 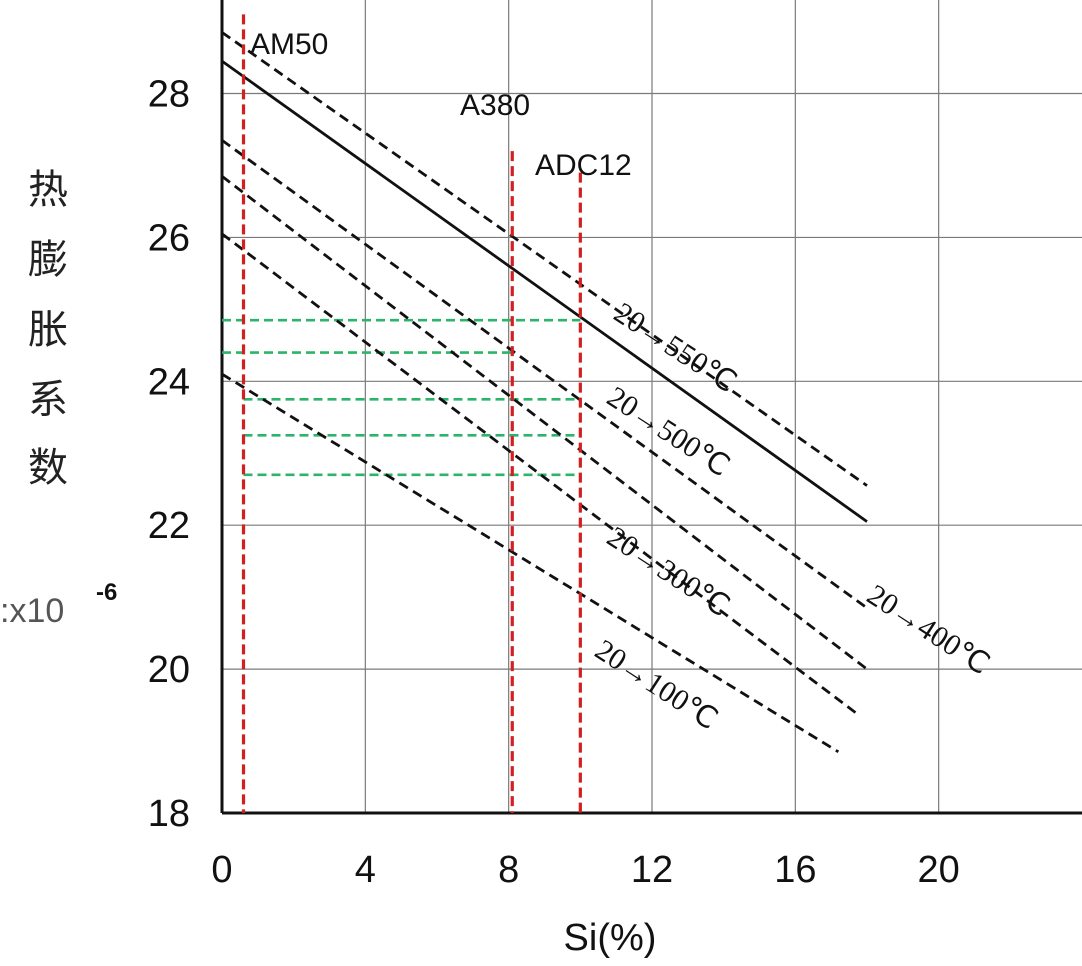 What do you see at coordinates (106, 592) in the screenshot?
I see `y-unit-exponent: -6` at bounding box center [106, 592].